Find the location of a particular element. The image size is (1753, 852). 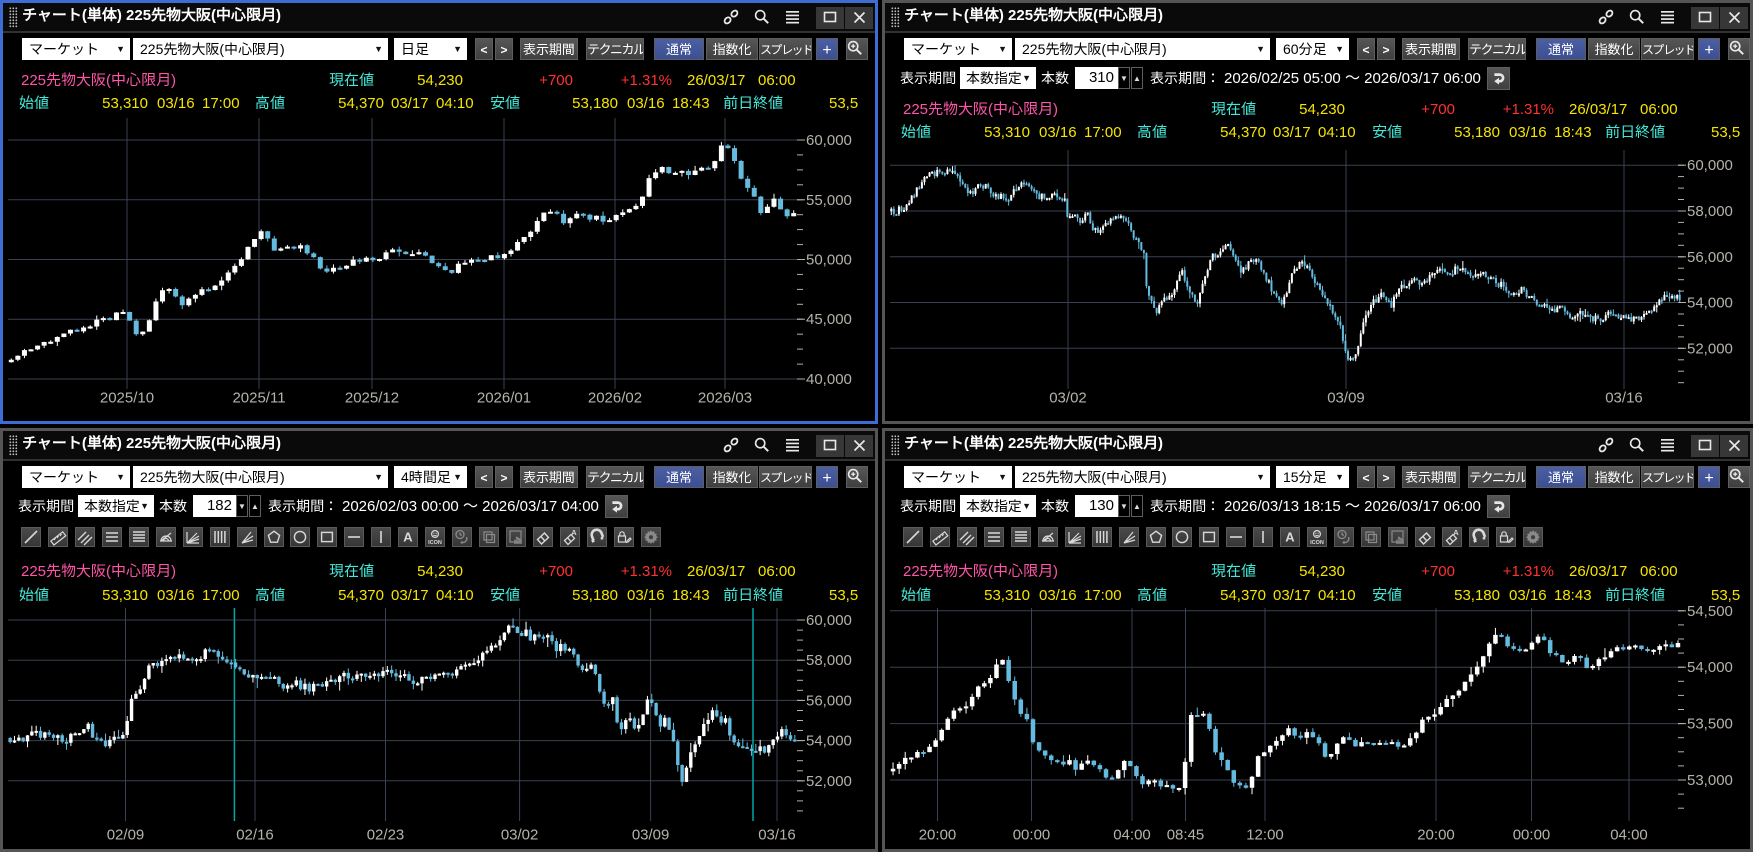

svg-text: 53,500 is located at coordinates (1710, 724).